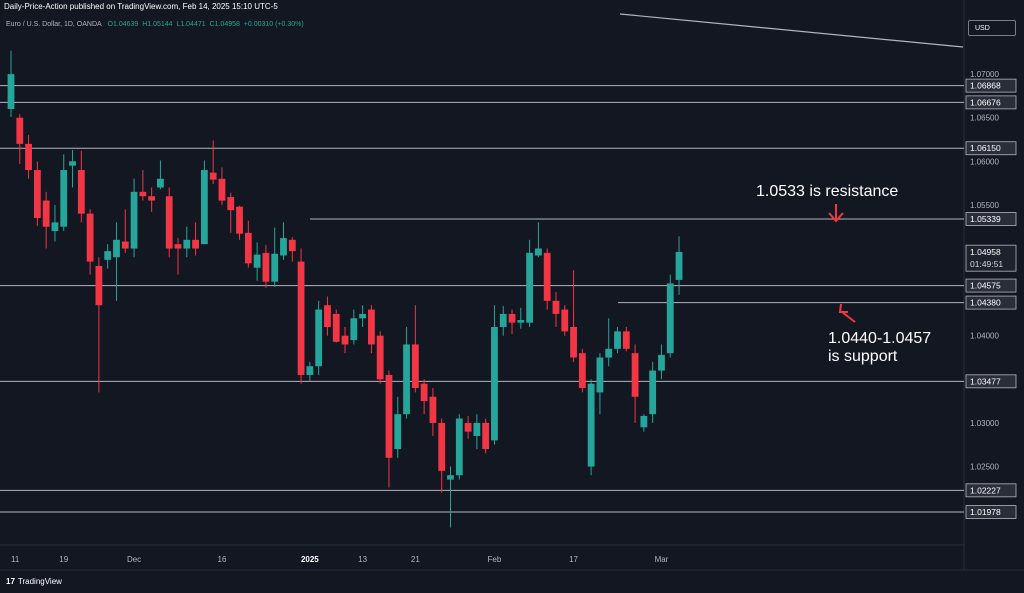 This screenshot has height=593, width=1024. Describe the element at coordinates (827, 191) in the screenshot. I see `resistance-annotation: 1.0533 is resistance` at that location.